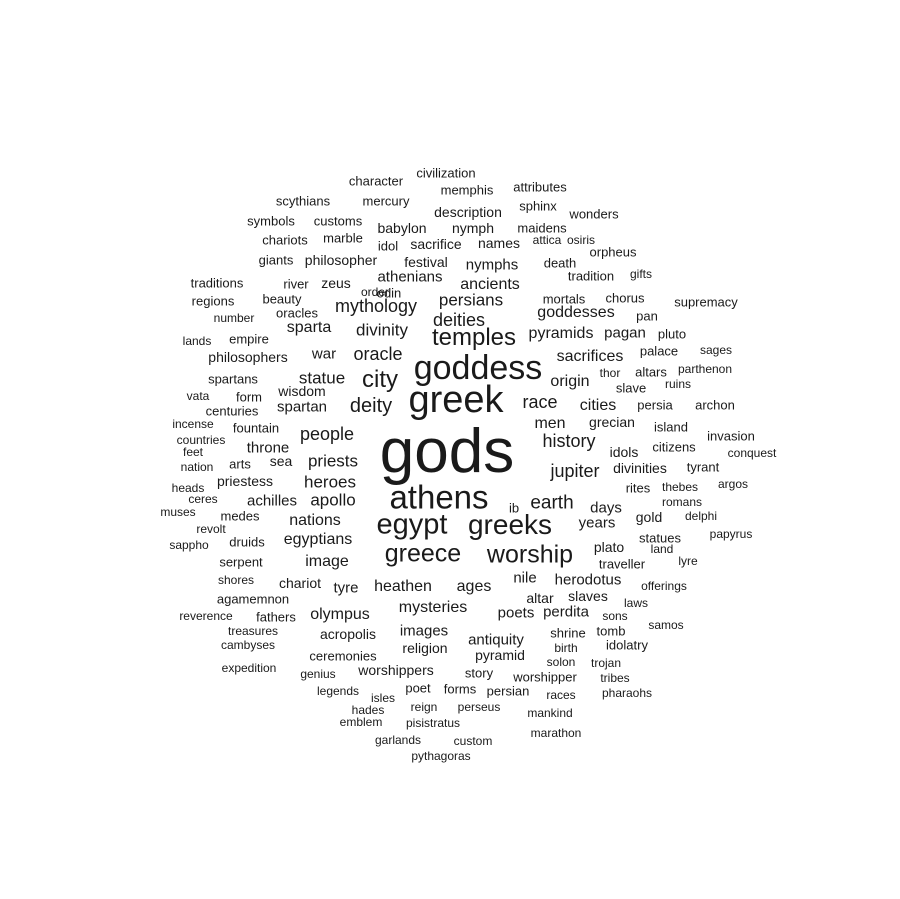  What do you see at coordinates (568, 633) in the screenshot?
I see `cloud-word: shrine` at bounding box center [568, 633].